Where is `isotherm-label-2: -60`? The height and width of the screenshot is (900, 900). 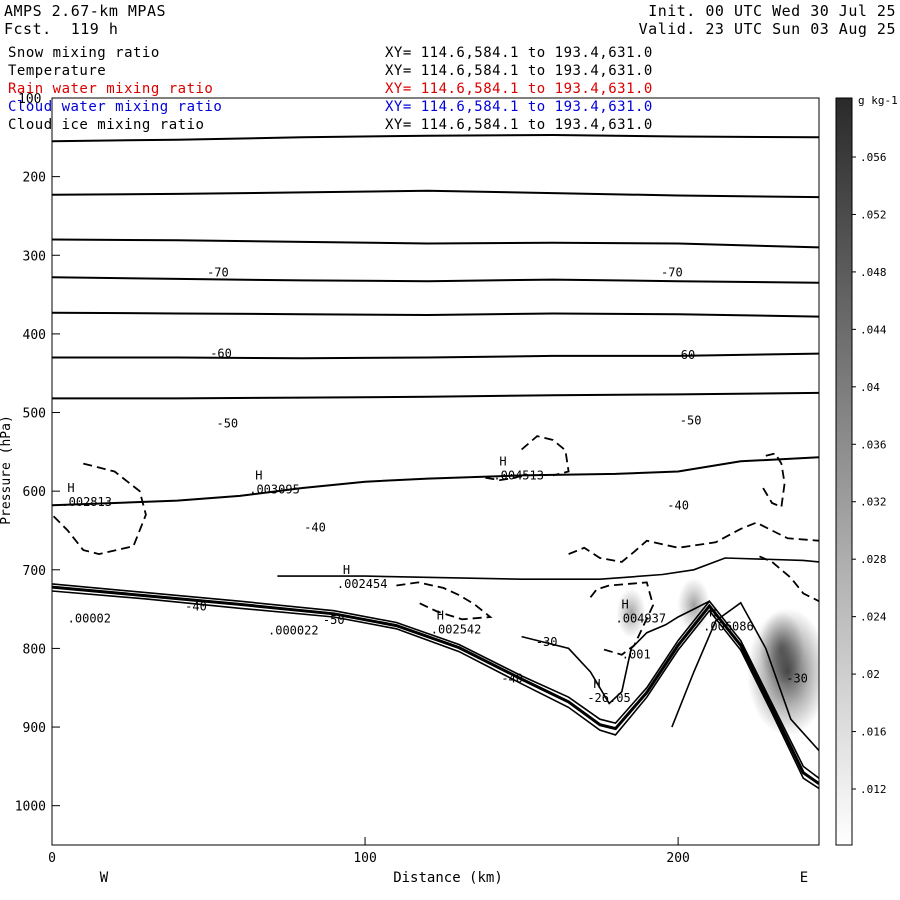
isotherm-label-2: -60 is located at coordinates (221, 354).